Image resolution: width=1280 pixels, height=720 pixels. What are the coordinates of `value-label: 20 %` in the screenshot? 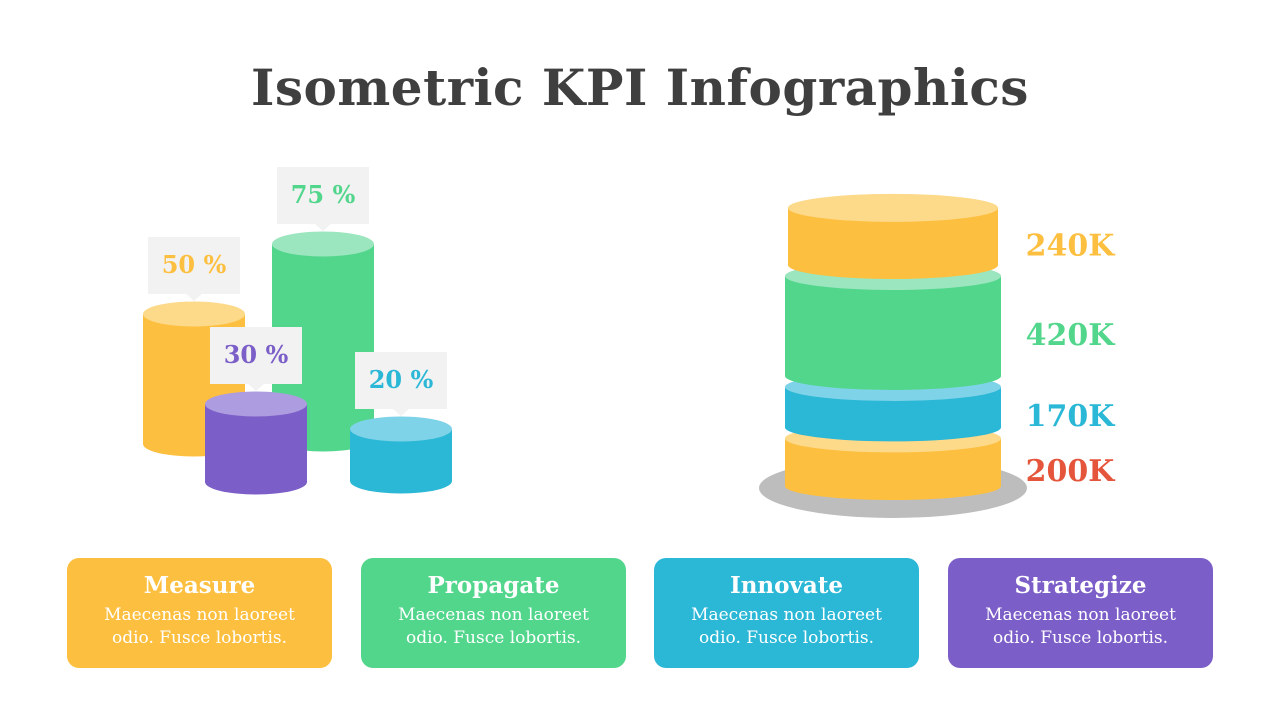 It's located at (401, 379).